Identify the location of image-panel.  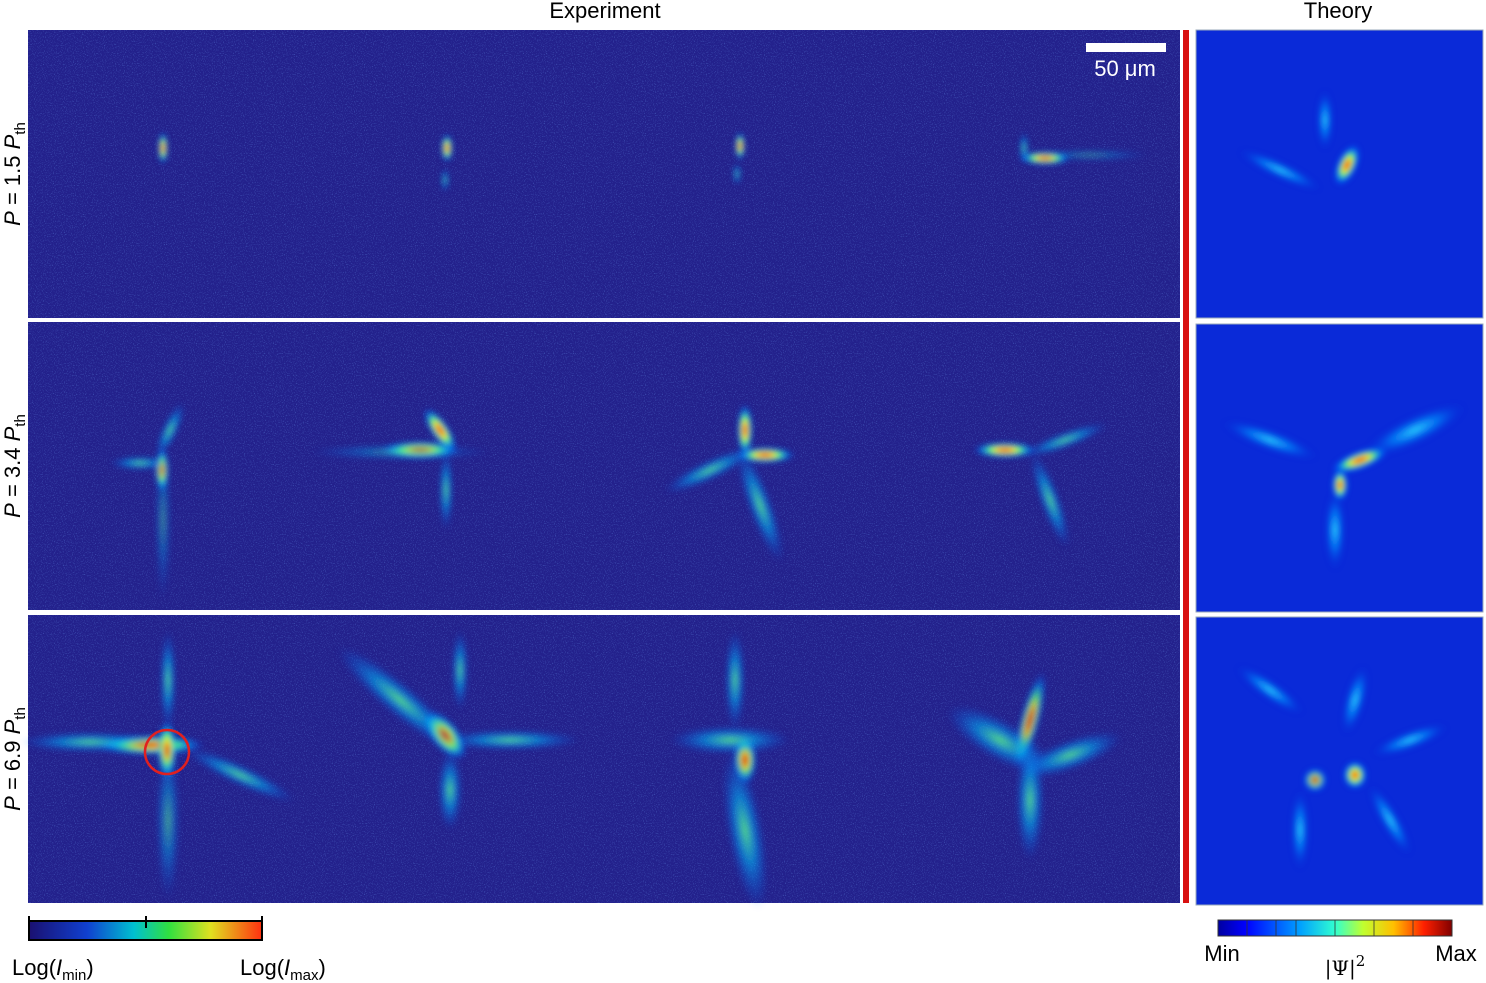
(1339, 761).